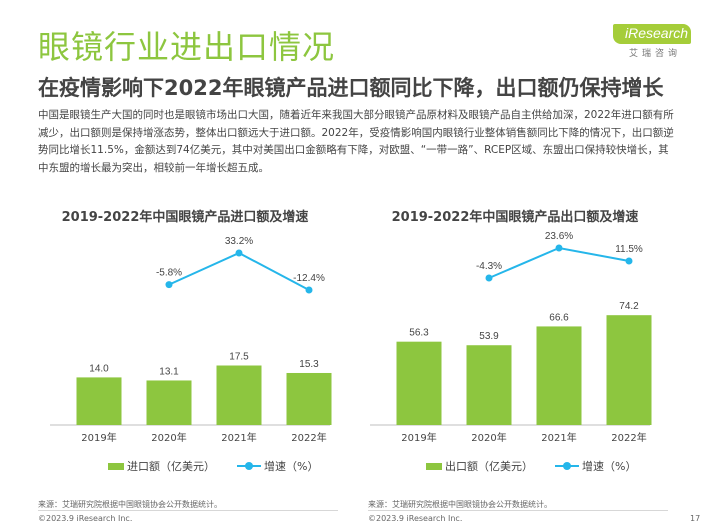 This screenshot has height=532, width=710. Describe the element at coordinates (655, 54) in the screenshot. I see `logo-chinese-name: 艾瑞咨询` at that location.